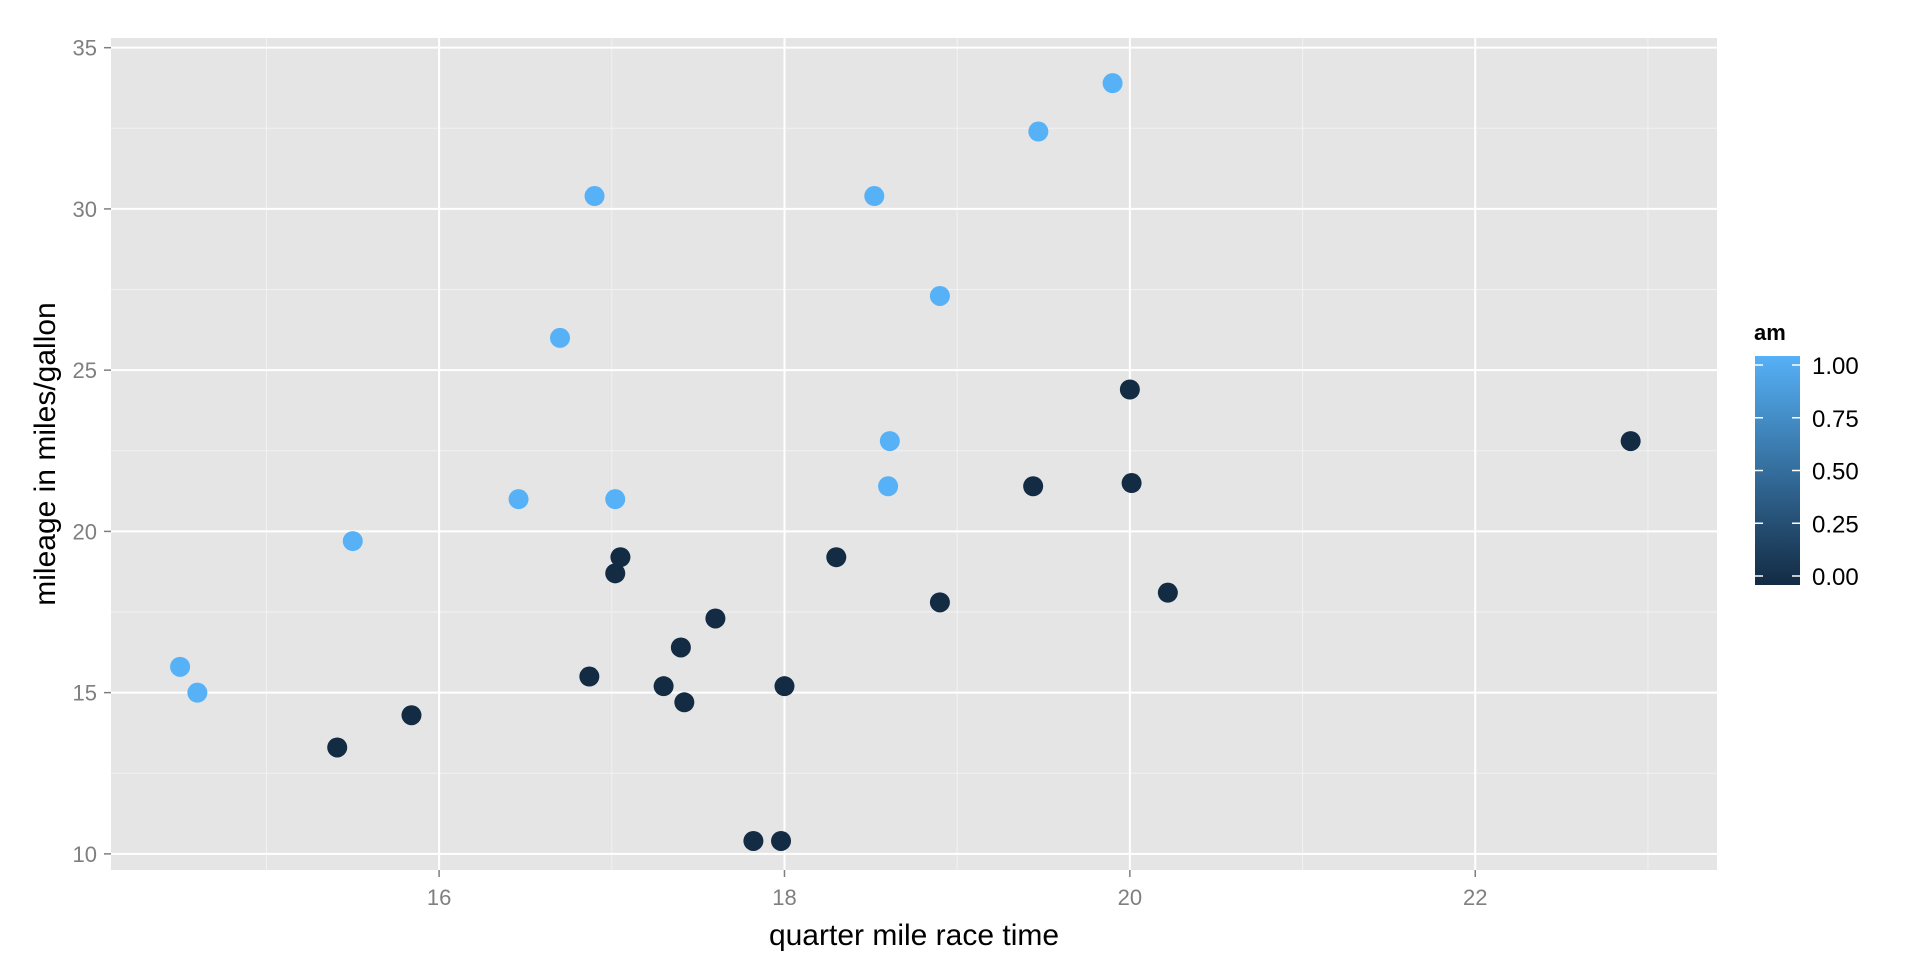 This screenshot has width=1920, height=960. Describe the element at coordinates (1807, 472) in the screenshot. I see `legend-ticks: 1.00 0.75 0.50 0.25 0.00` at that location.